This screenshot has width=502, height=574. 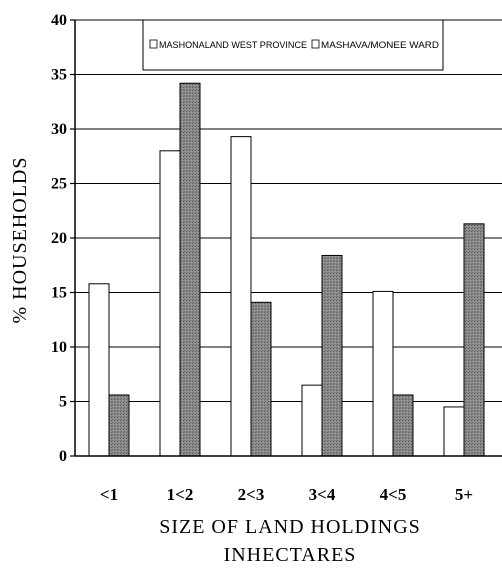 I want to click on legend-box, so click(x=293, y=45).